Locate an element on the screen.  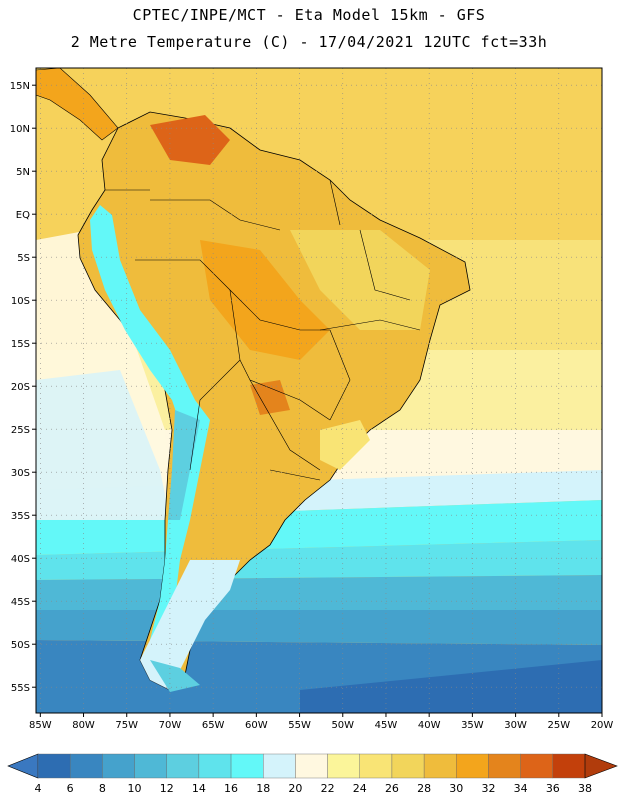
colorbar-label: 30 is located at coordinates (456, 788).